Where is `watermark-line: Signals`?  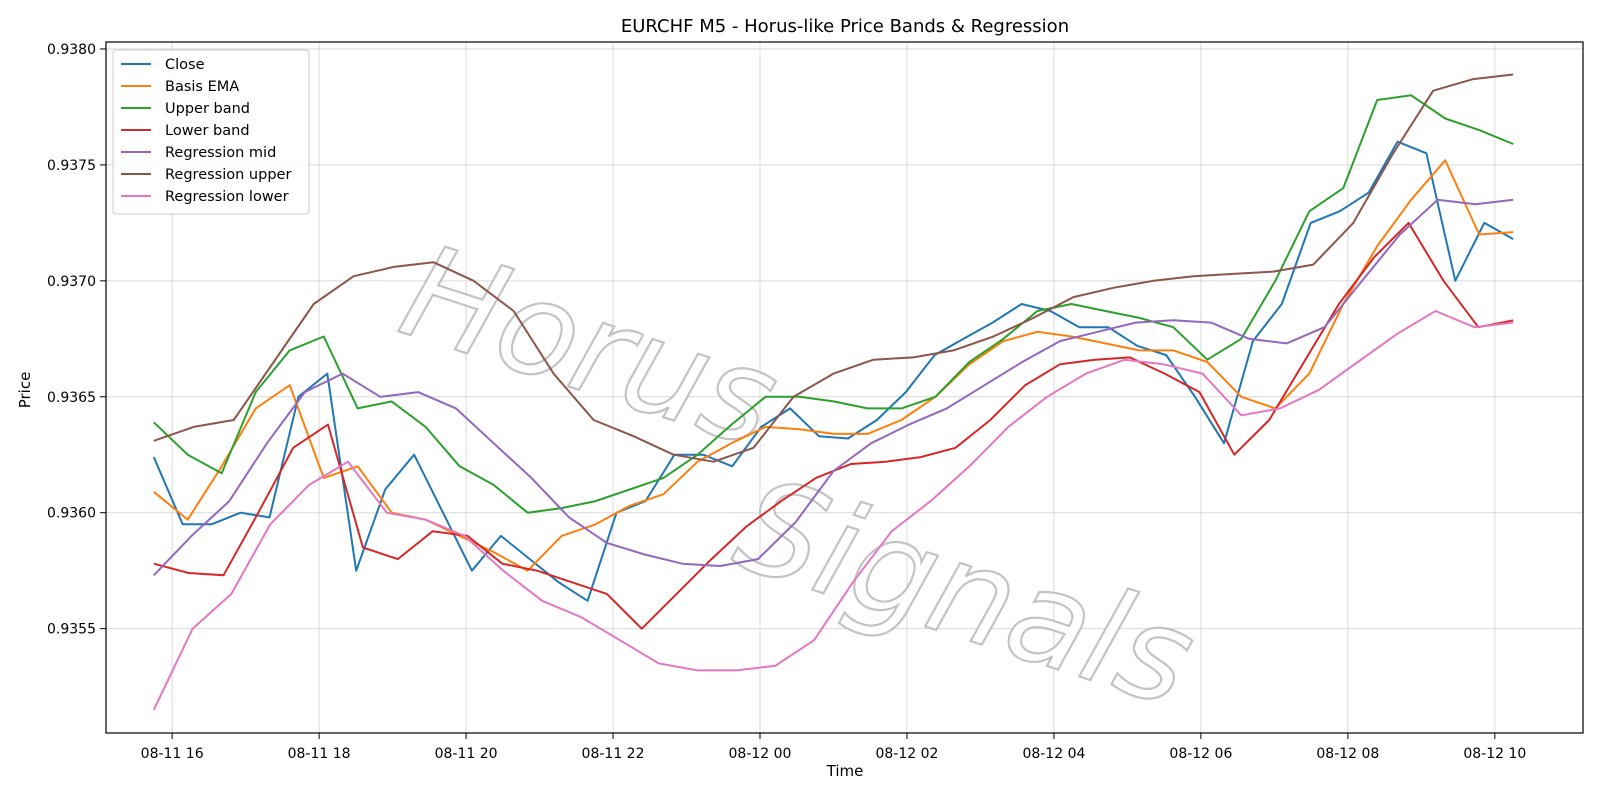
watermark-line: Signals is located at coordinates (965, 592).